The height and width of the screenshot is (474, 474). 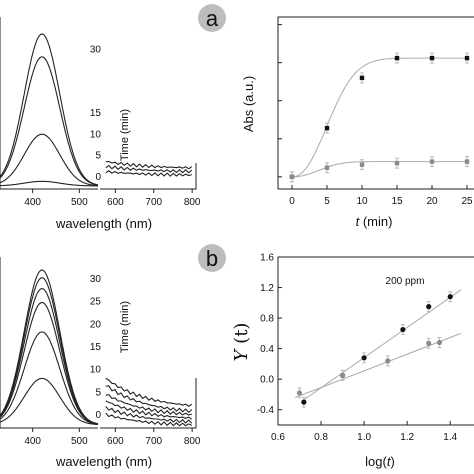 I want to click on a-spectra-frame, so click(x=49, y=103).